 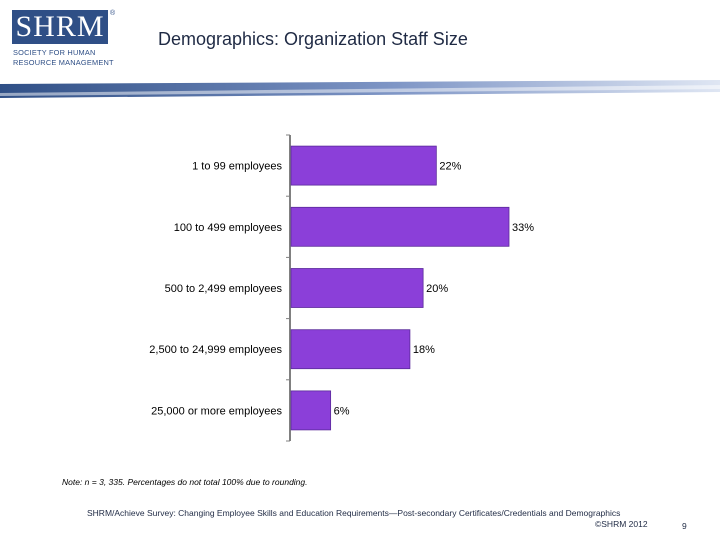 What do you see at coordinates (313, 39) in the screenshot?
I see `page-title: Demographics: Organization Staff Size` at bounding box center [313, 39].